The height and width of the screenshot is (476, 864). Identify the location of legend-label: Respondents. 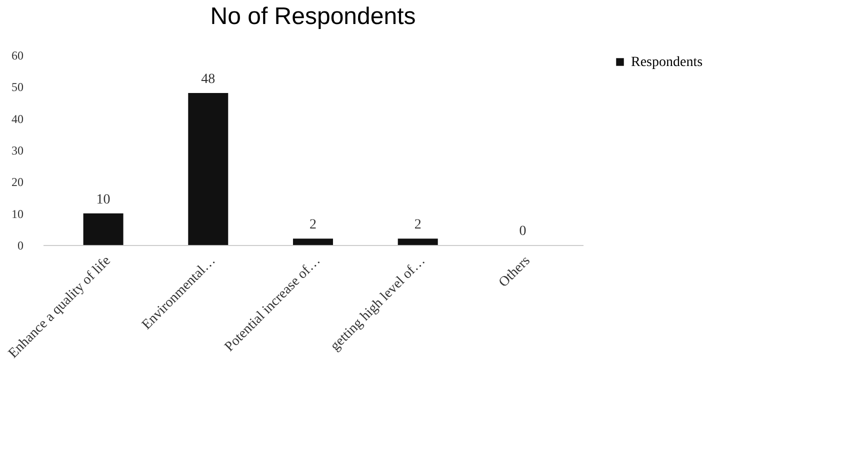
(667, 62).